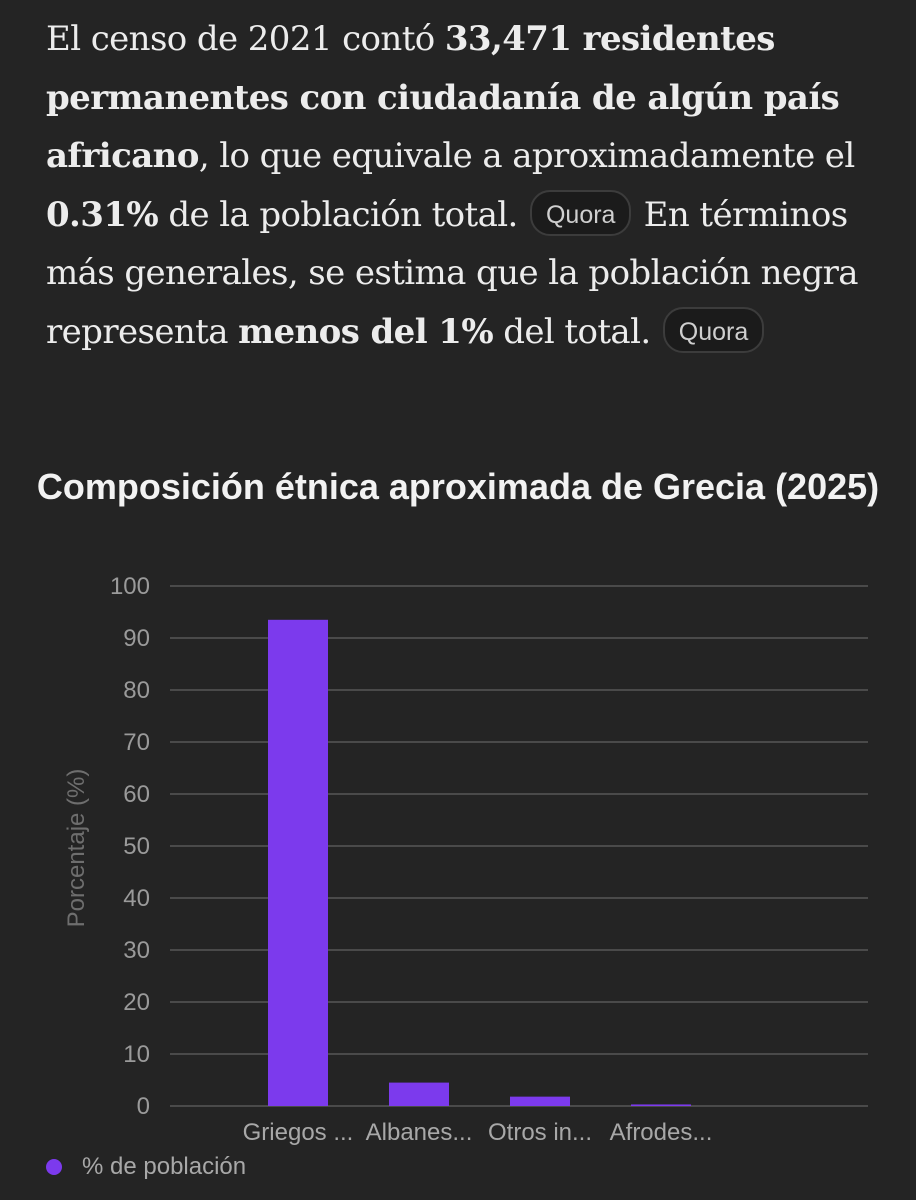 The height and width of the screenshot is (1200, 916). Describe the element at coordinates (136, 898) in the screenshot. I see `y-tick-label: 40` at that location.